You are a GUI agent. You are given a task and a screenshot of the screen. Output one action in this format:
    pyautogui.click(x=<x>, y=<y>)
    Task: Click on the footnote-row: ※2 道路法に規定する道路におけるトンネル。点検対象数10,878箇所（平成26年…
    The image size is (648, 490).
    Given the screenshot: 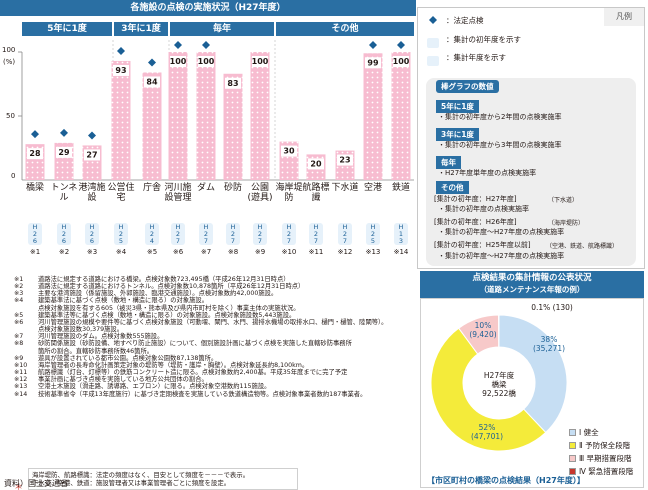 What is the action you would take?
    pyautogui.click(x=159, y=287)
    